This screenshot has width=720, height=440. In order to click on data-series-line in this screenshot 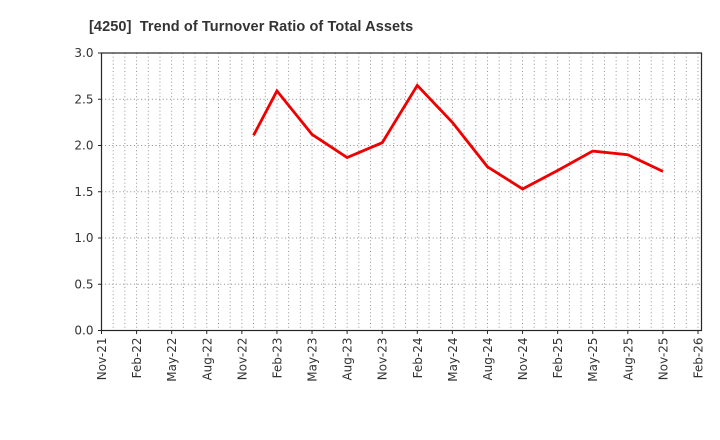, I will do `click(458, 137)`.